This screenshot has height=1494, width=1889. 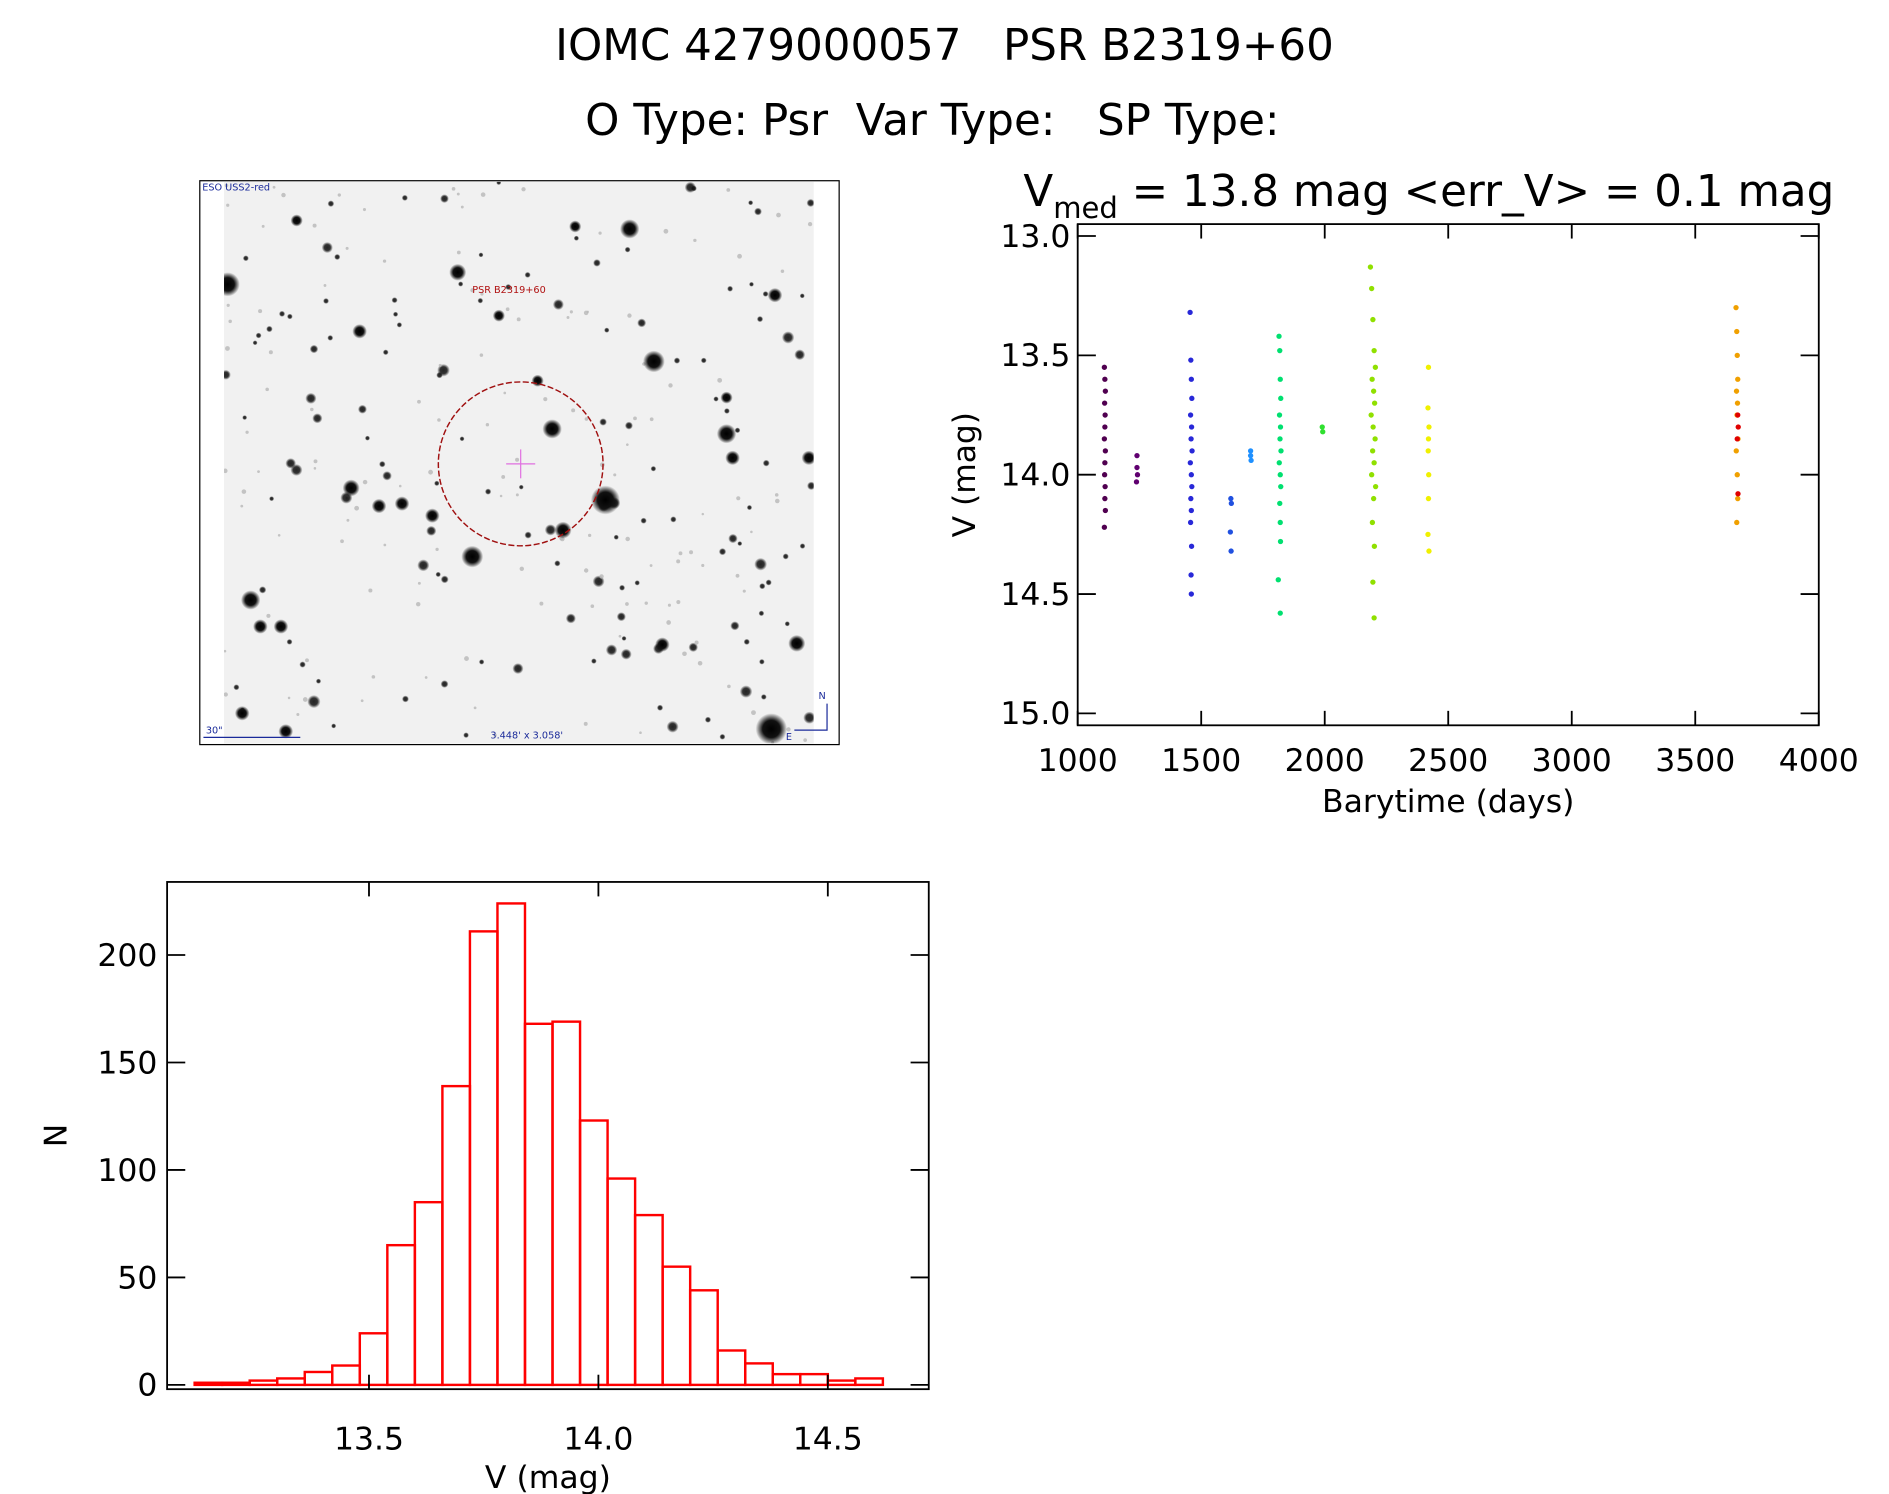 I want to click on x-tick-label: 2500, so click(x=1448, y=761).